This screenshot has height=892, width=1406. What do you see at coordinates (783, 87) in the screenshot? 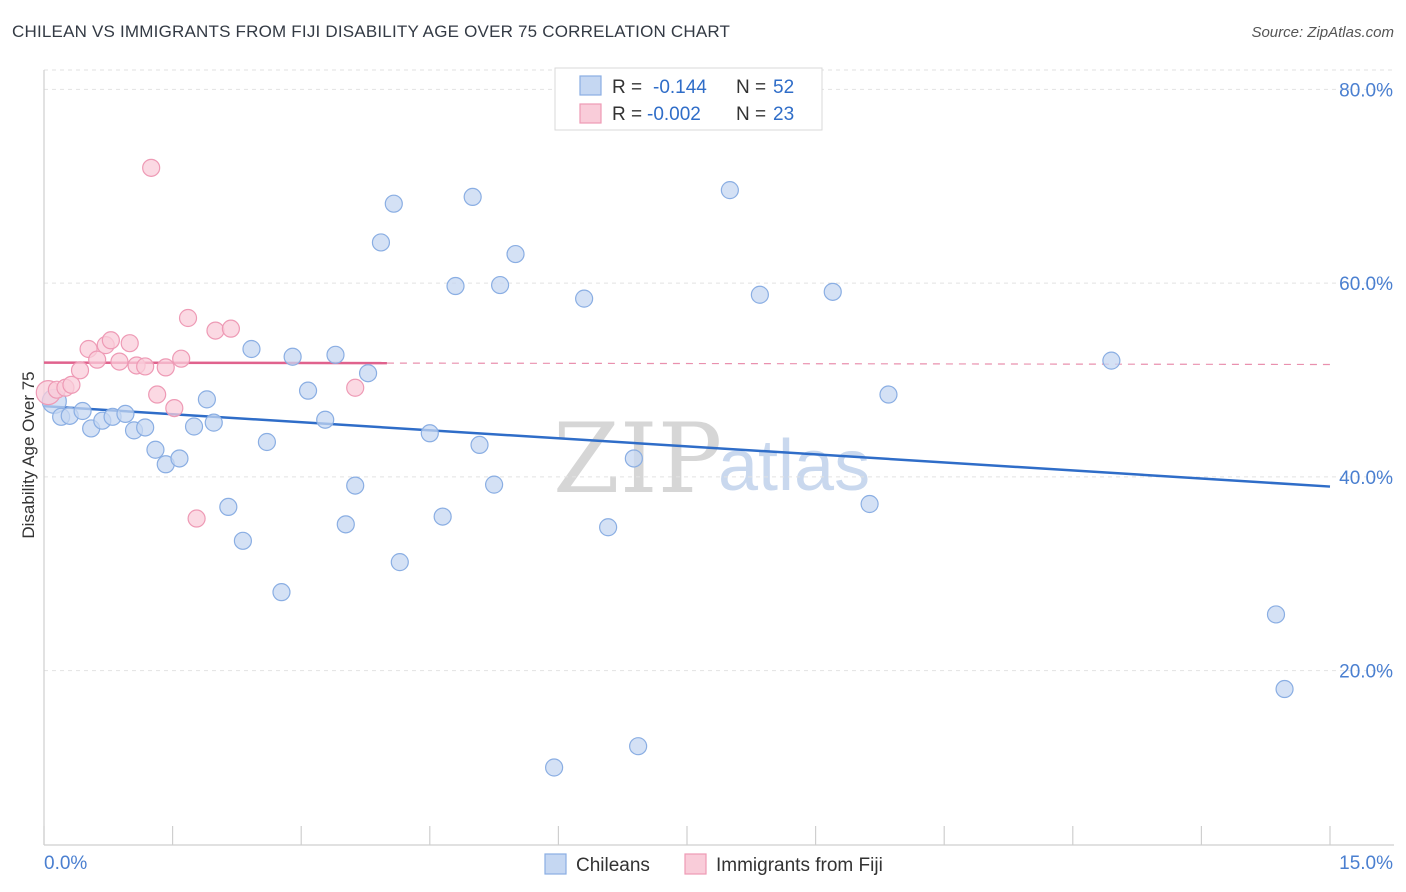
I see `legend-n-value-1: 52` at bounding box center [783, 87].